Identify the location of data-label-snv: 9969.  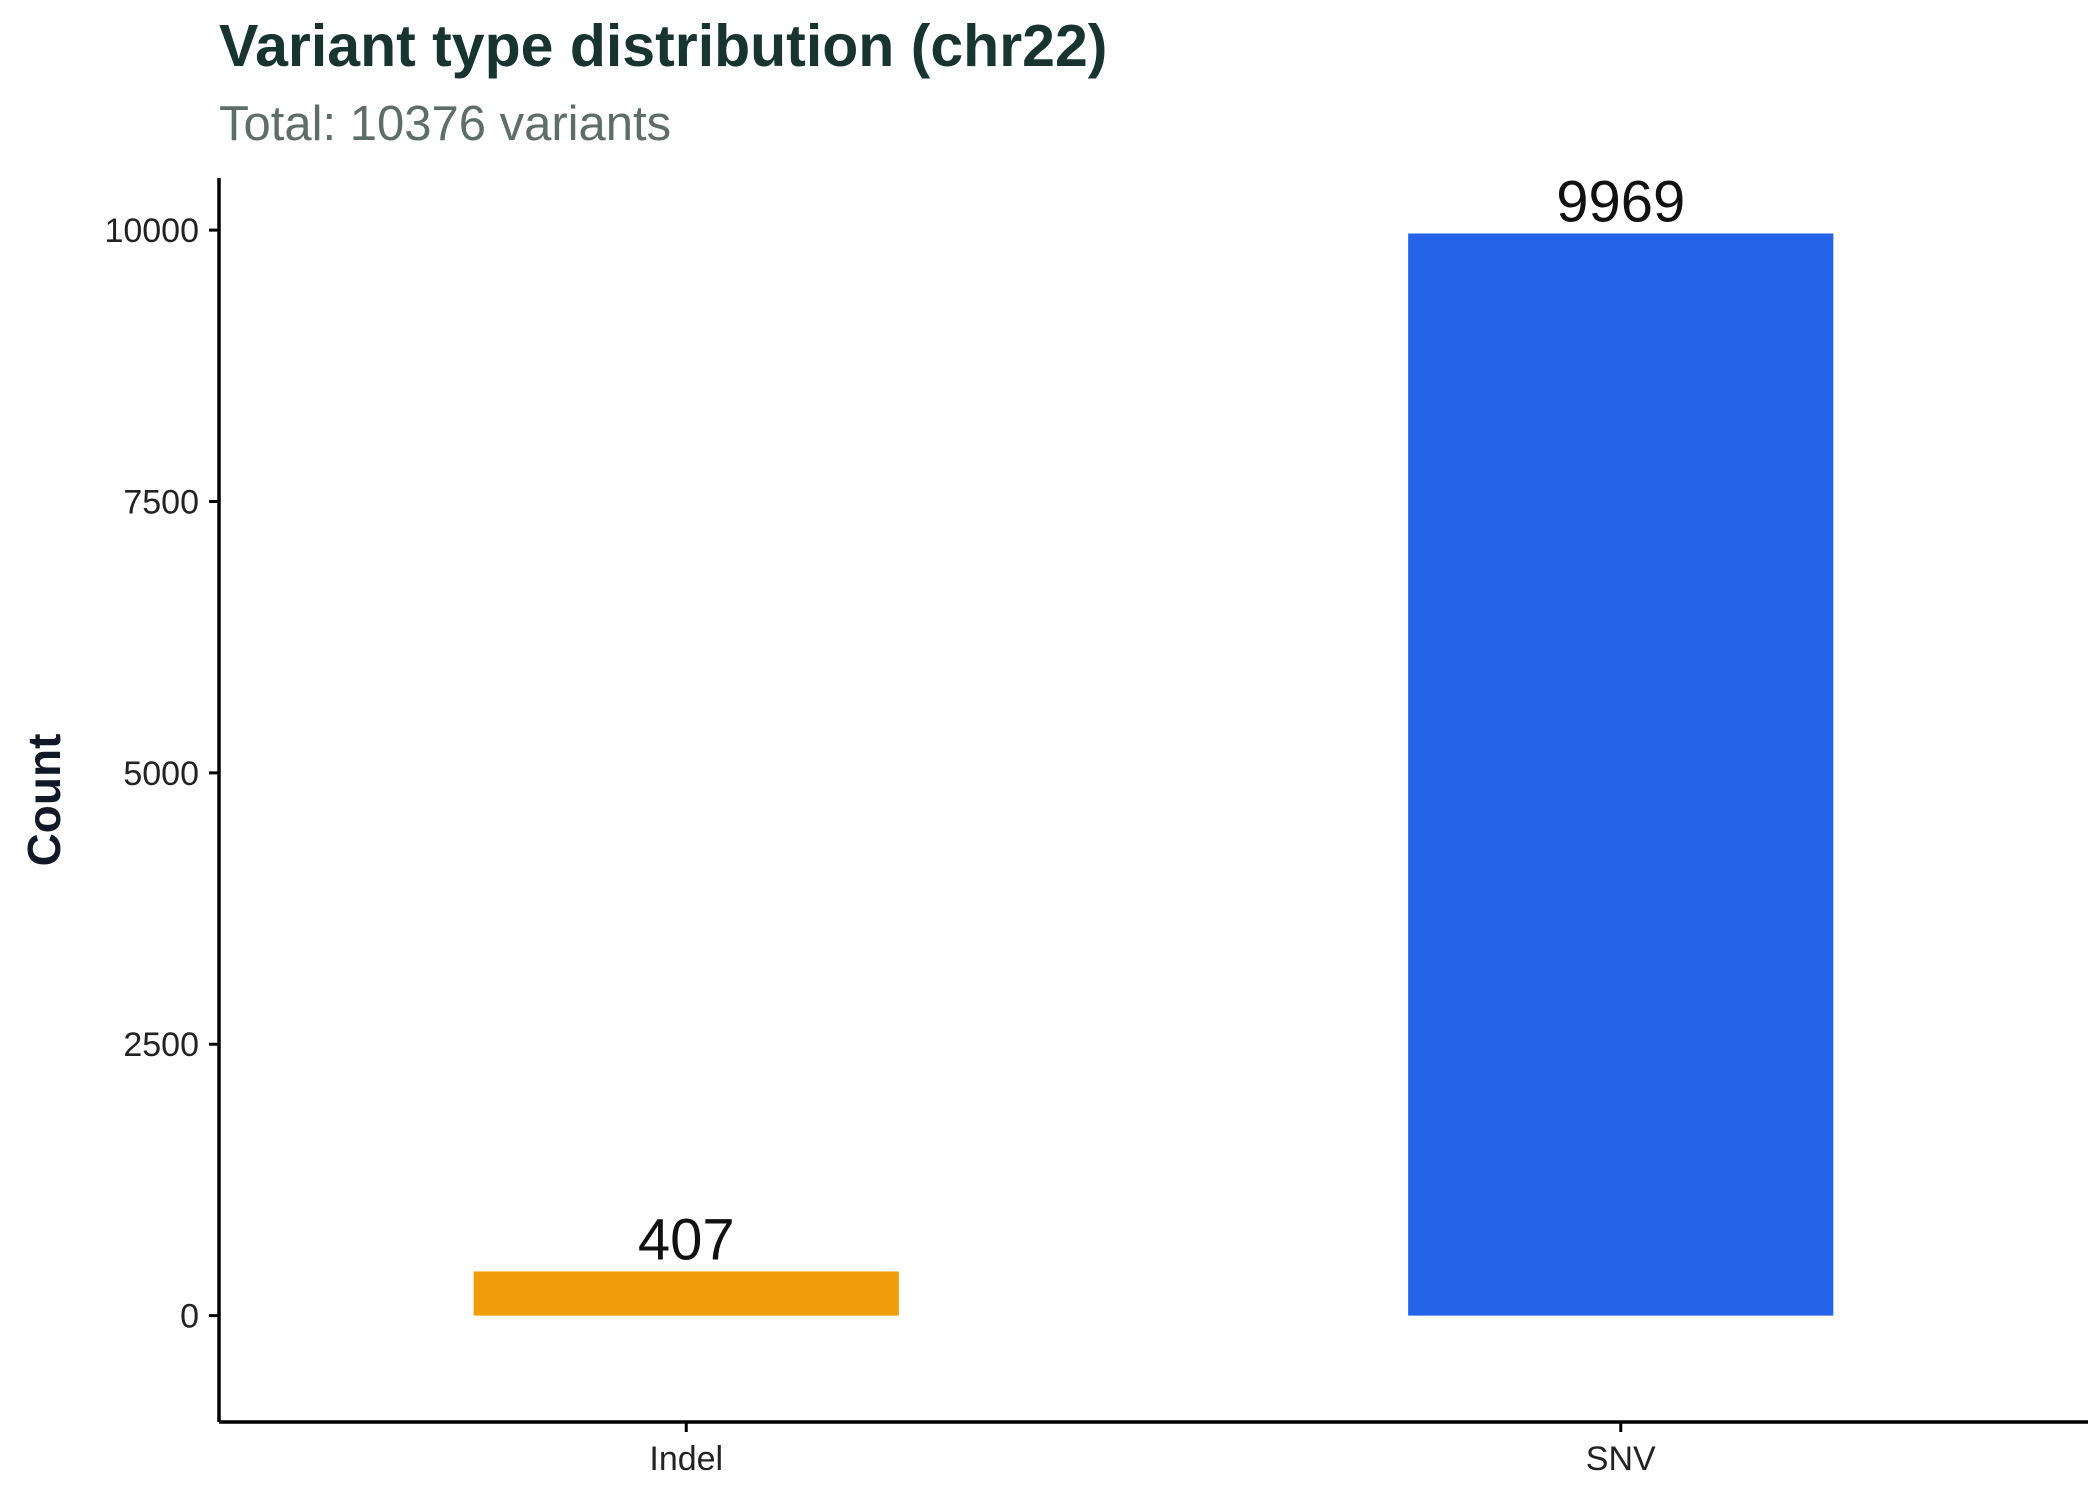
(1620, 201).